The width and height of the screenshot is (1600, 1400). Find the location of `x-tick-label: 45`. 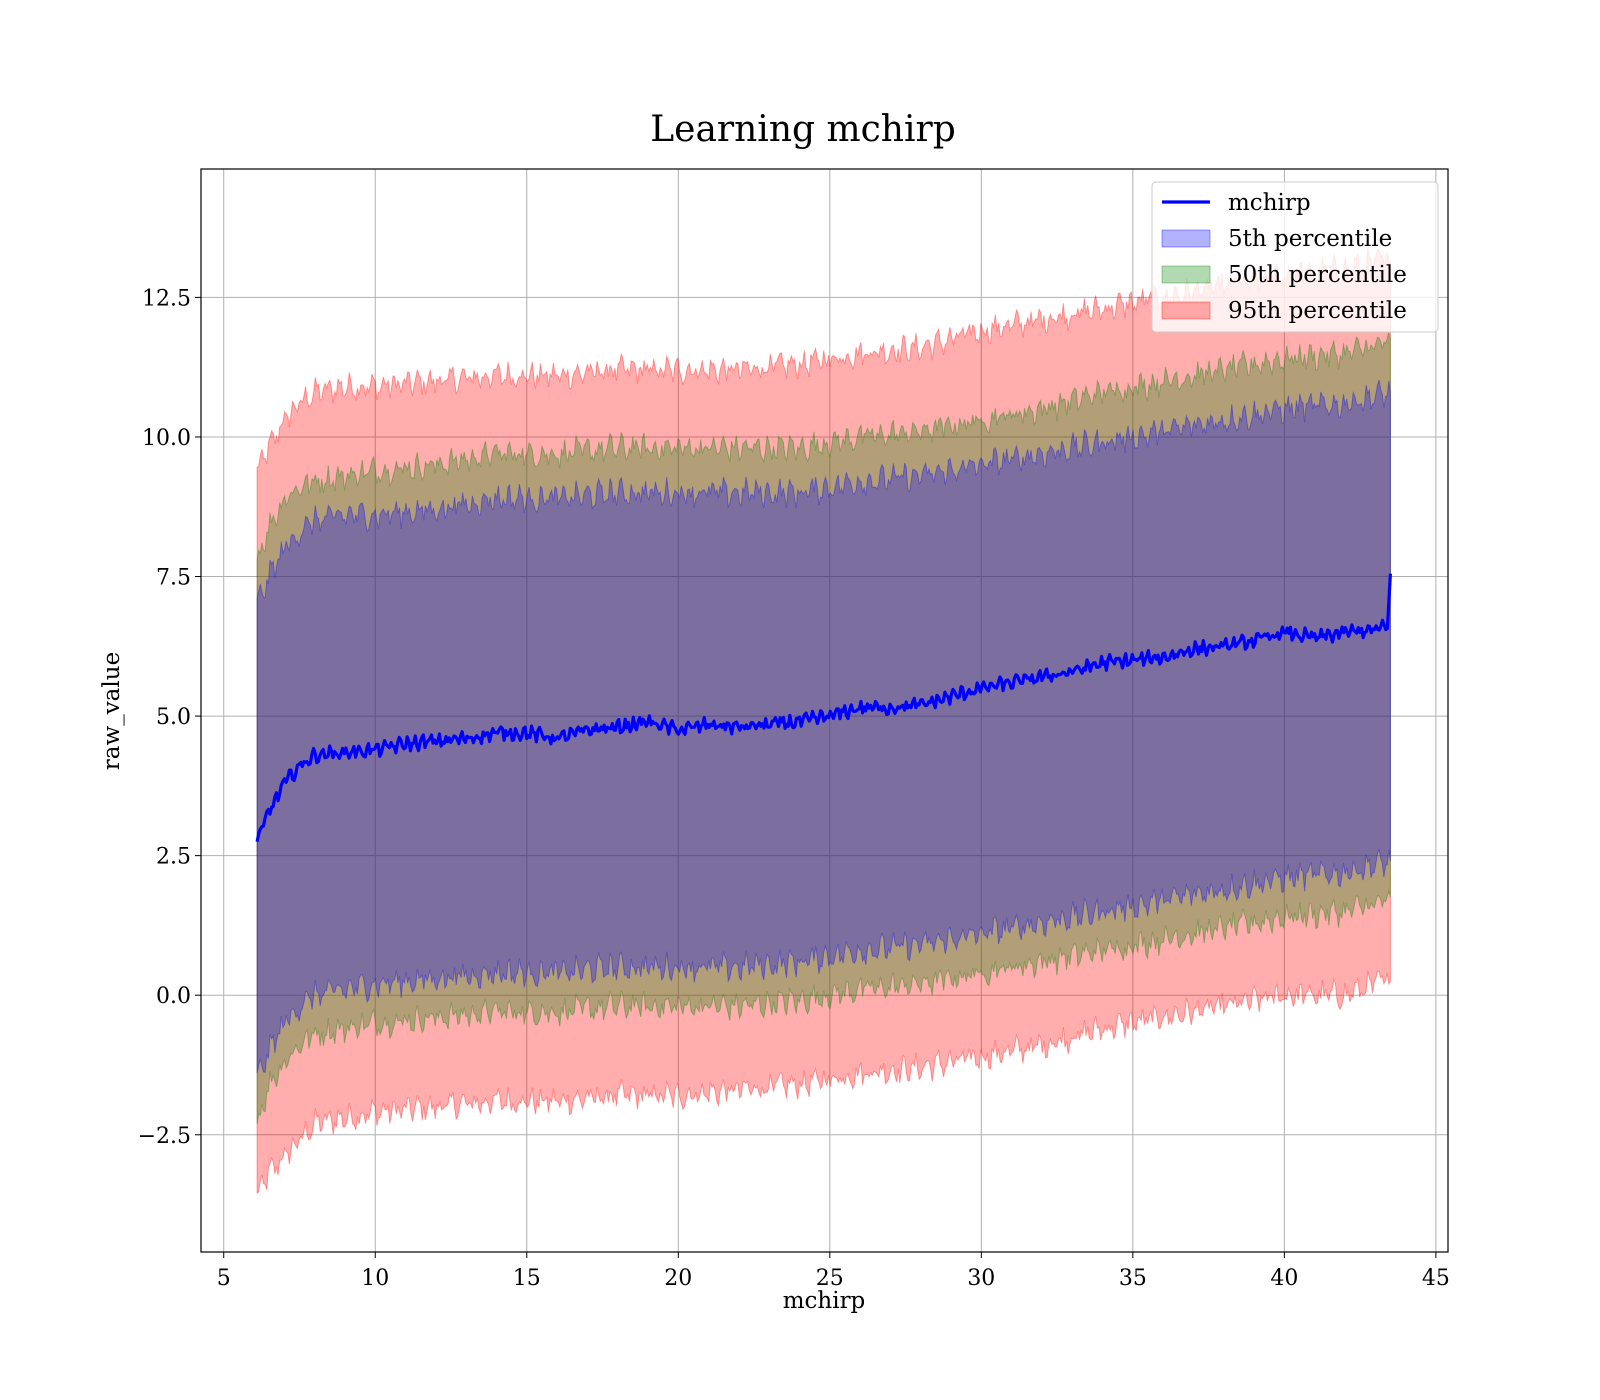

x-tick-label: 45 is located at coordinates (1436, 1278).